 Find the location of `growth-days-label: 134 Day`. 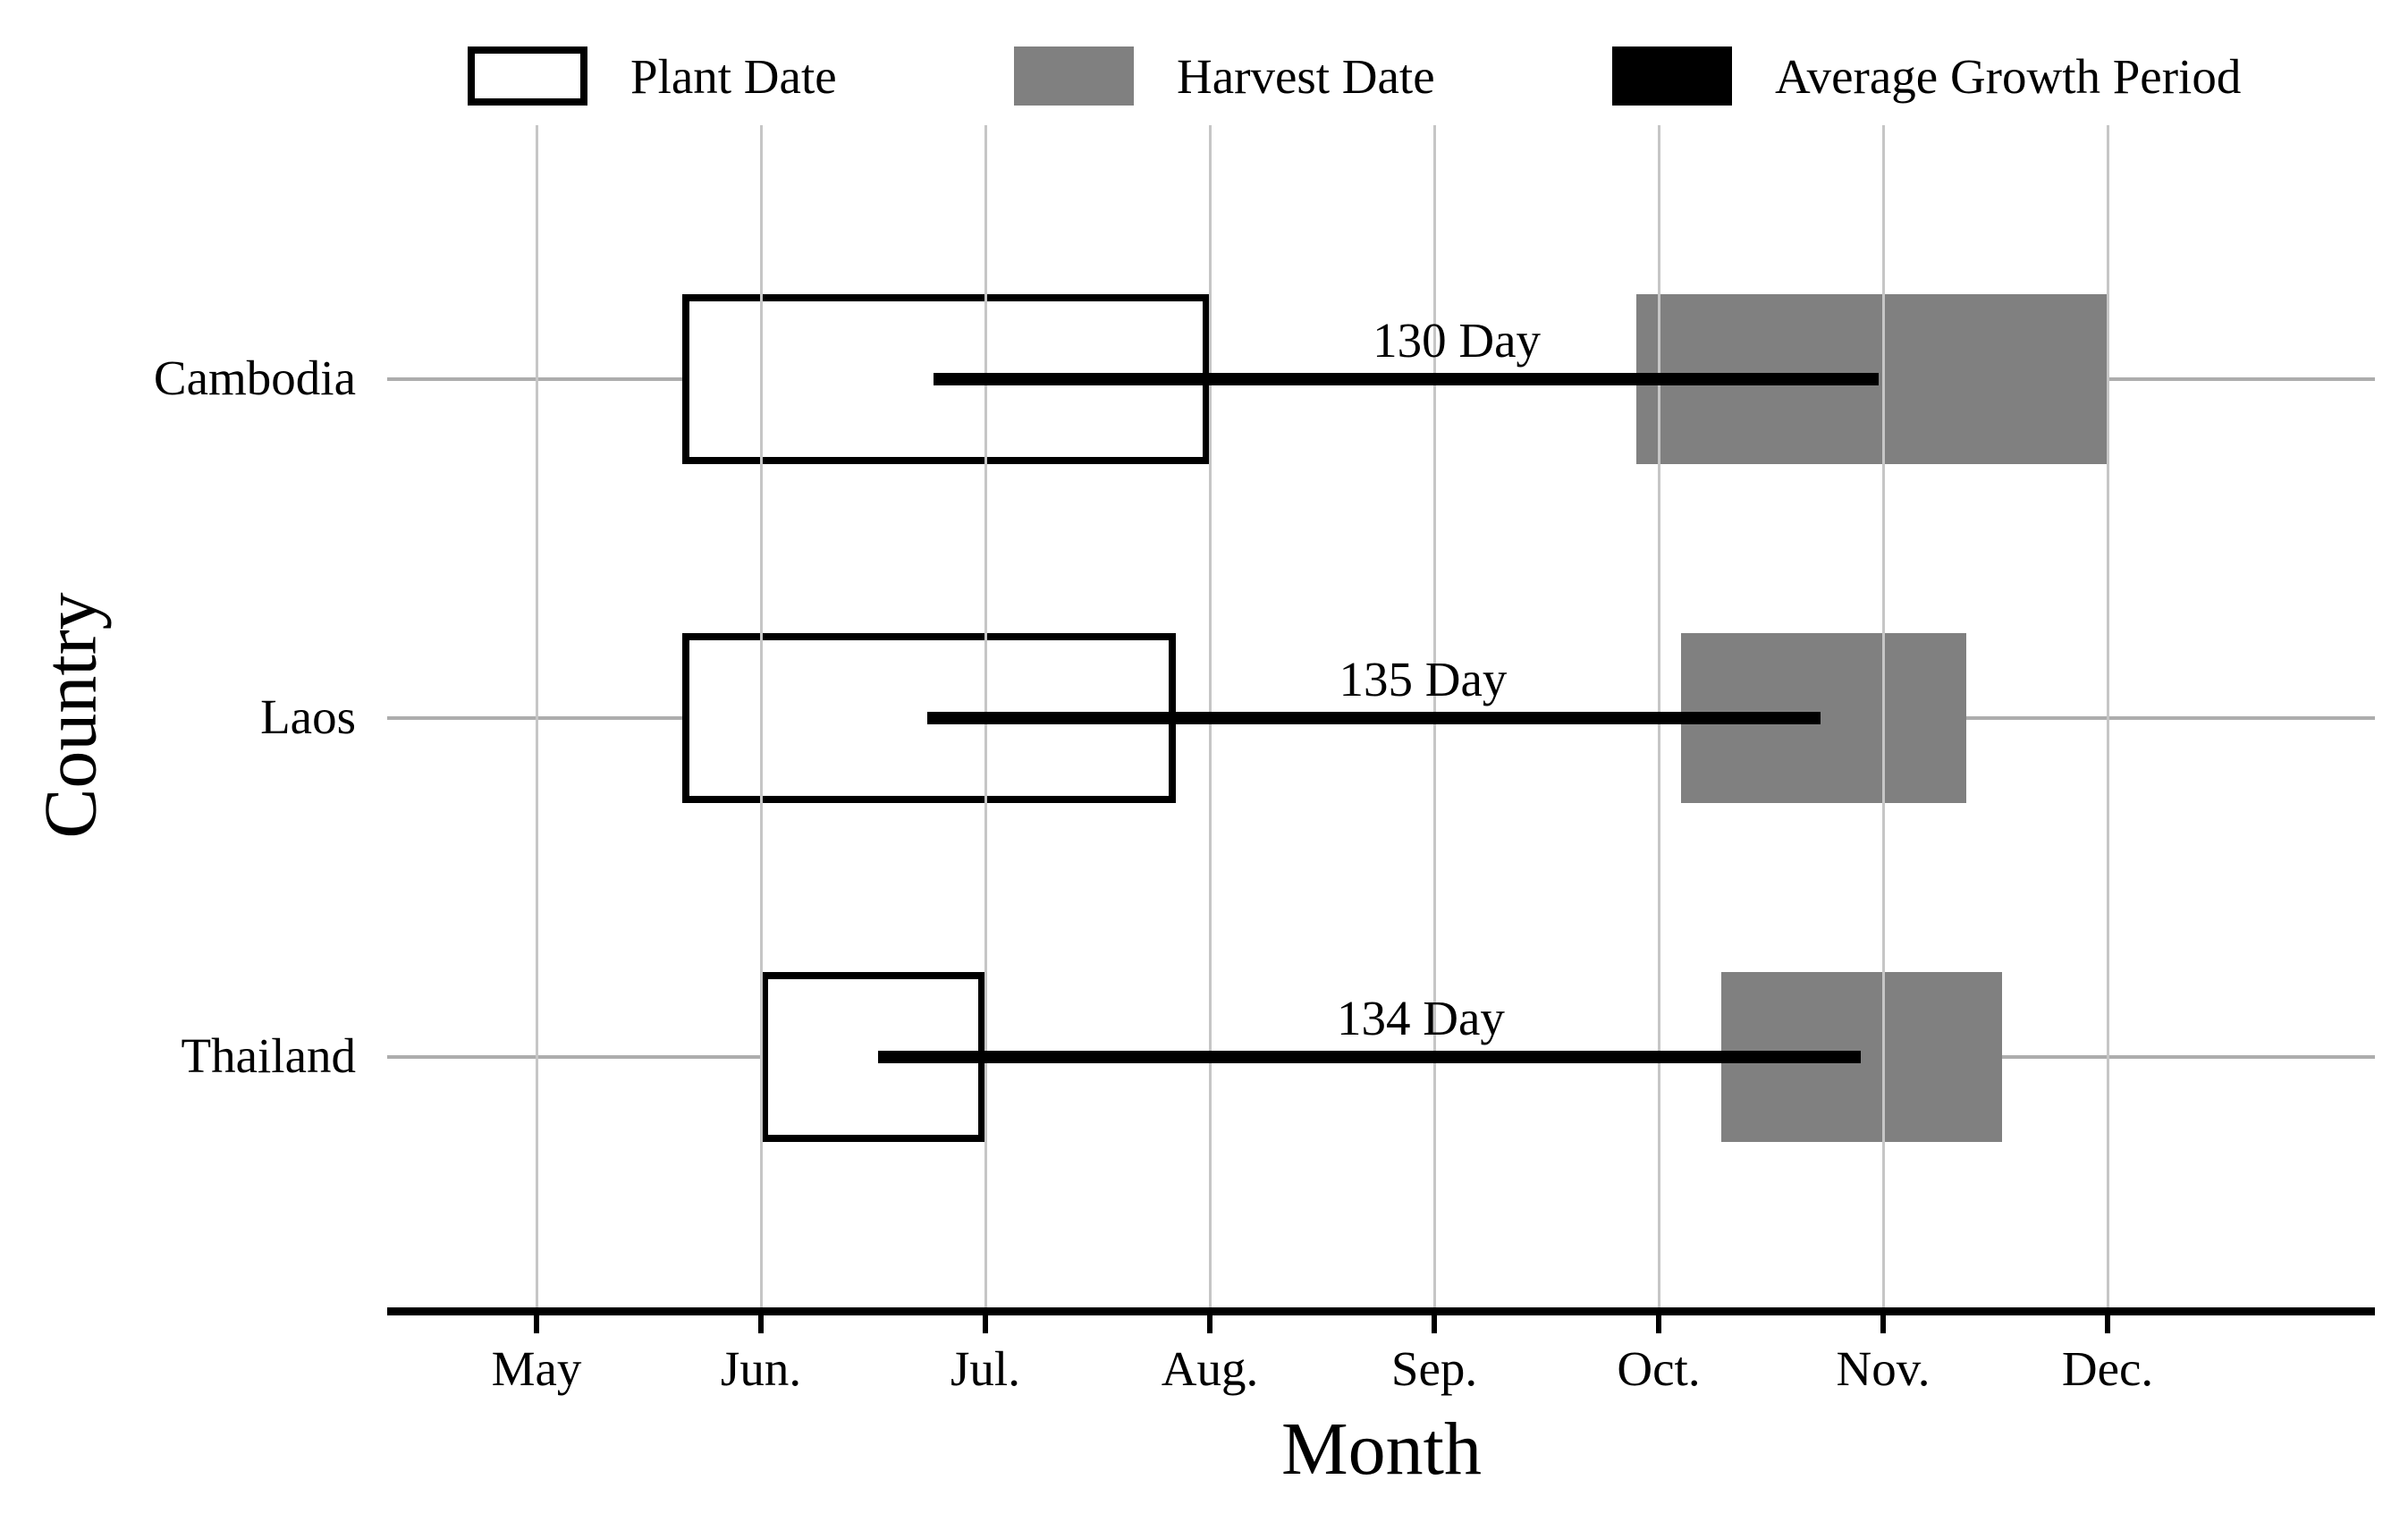

growth-days-label: 134 Day is located at coordinates (1420, 1018).